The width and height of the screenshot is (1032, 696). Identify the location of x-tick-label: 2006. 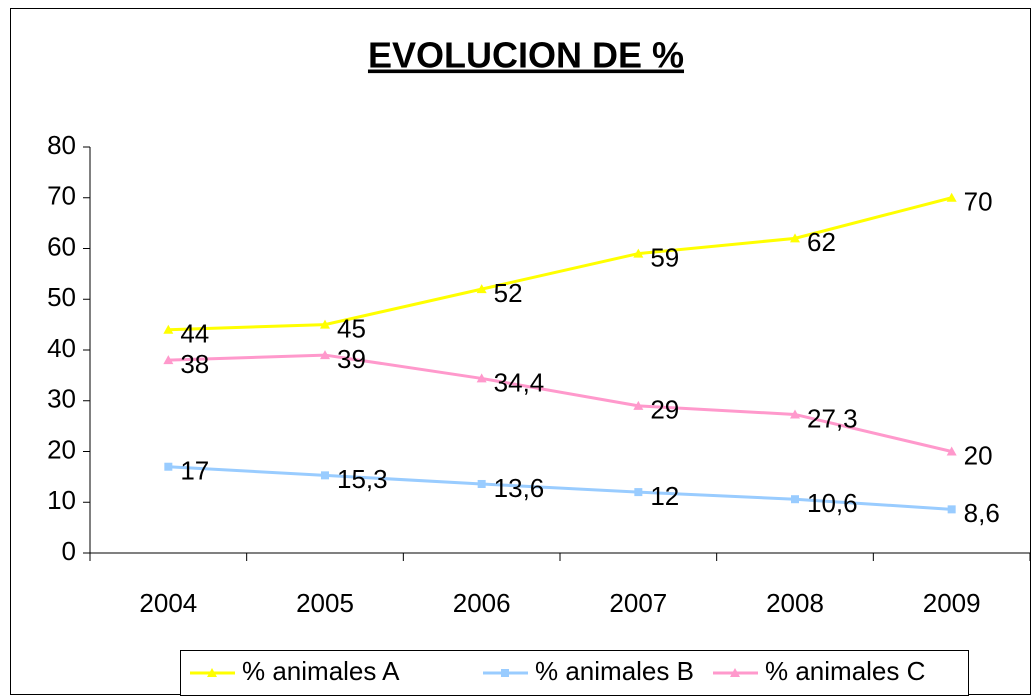
(482, 603).